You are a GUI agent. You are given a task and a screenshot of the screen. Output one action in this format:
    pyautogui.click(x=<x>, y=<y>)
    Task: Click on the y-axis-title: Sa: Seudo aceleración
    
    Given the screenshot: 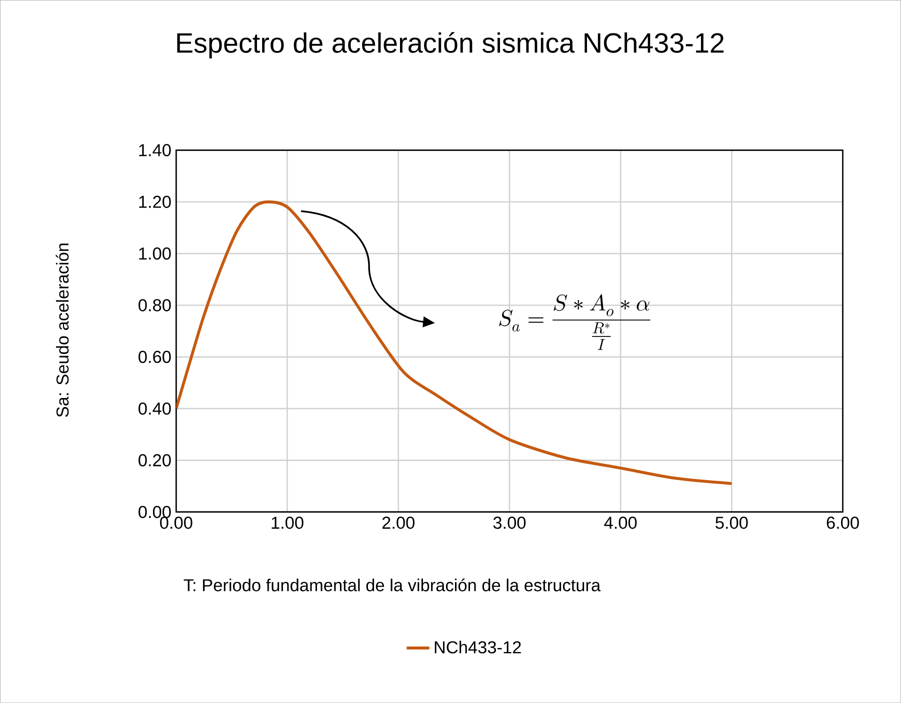 What is the action you would take?
    pyautogui.click(x=62, y=330)
    